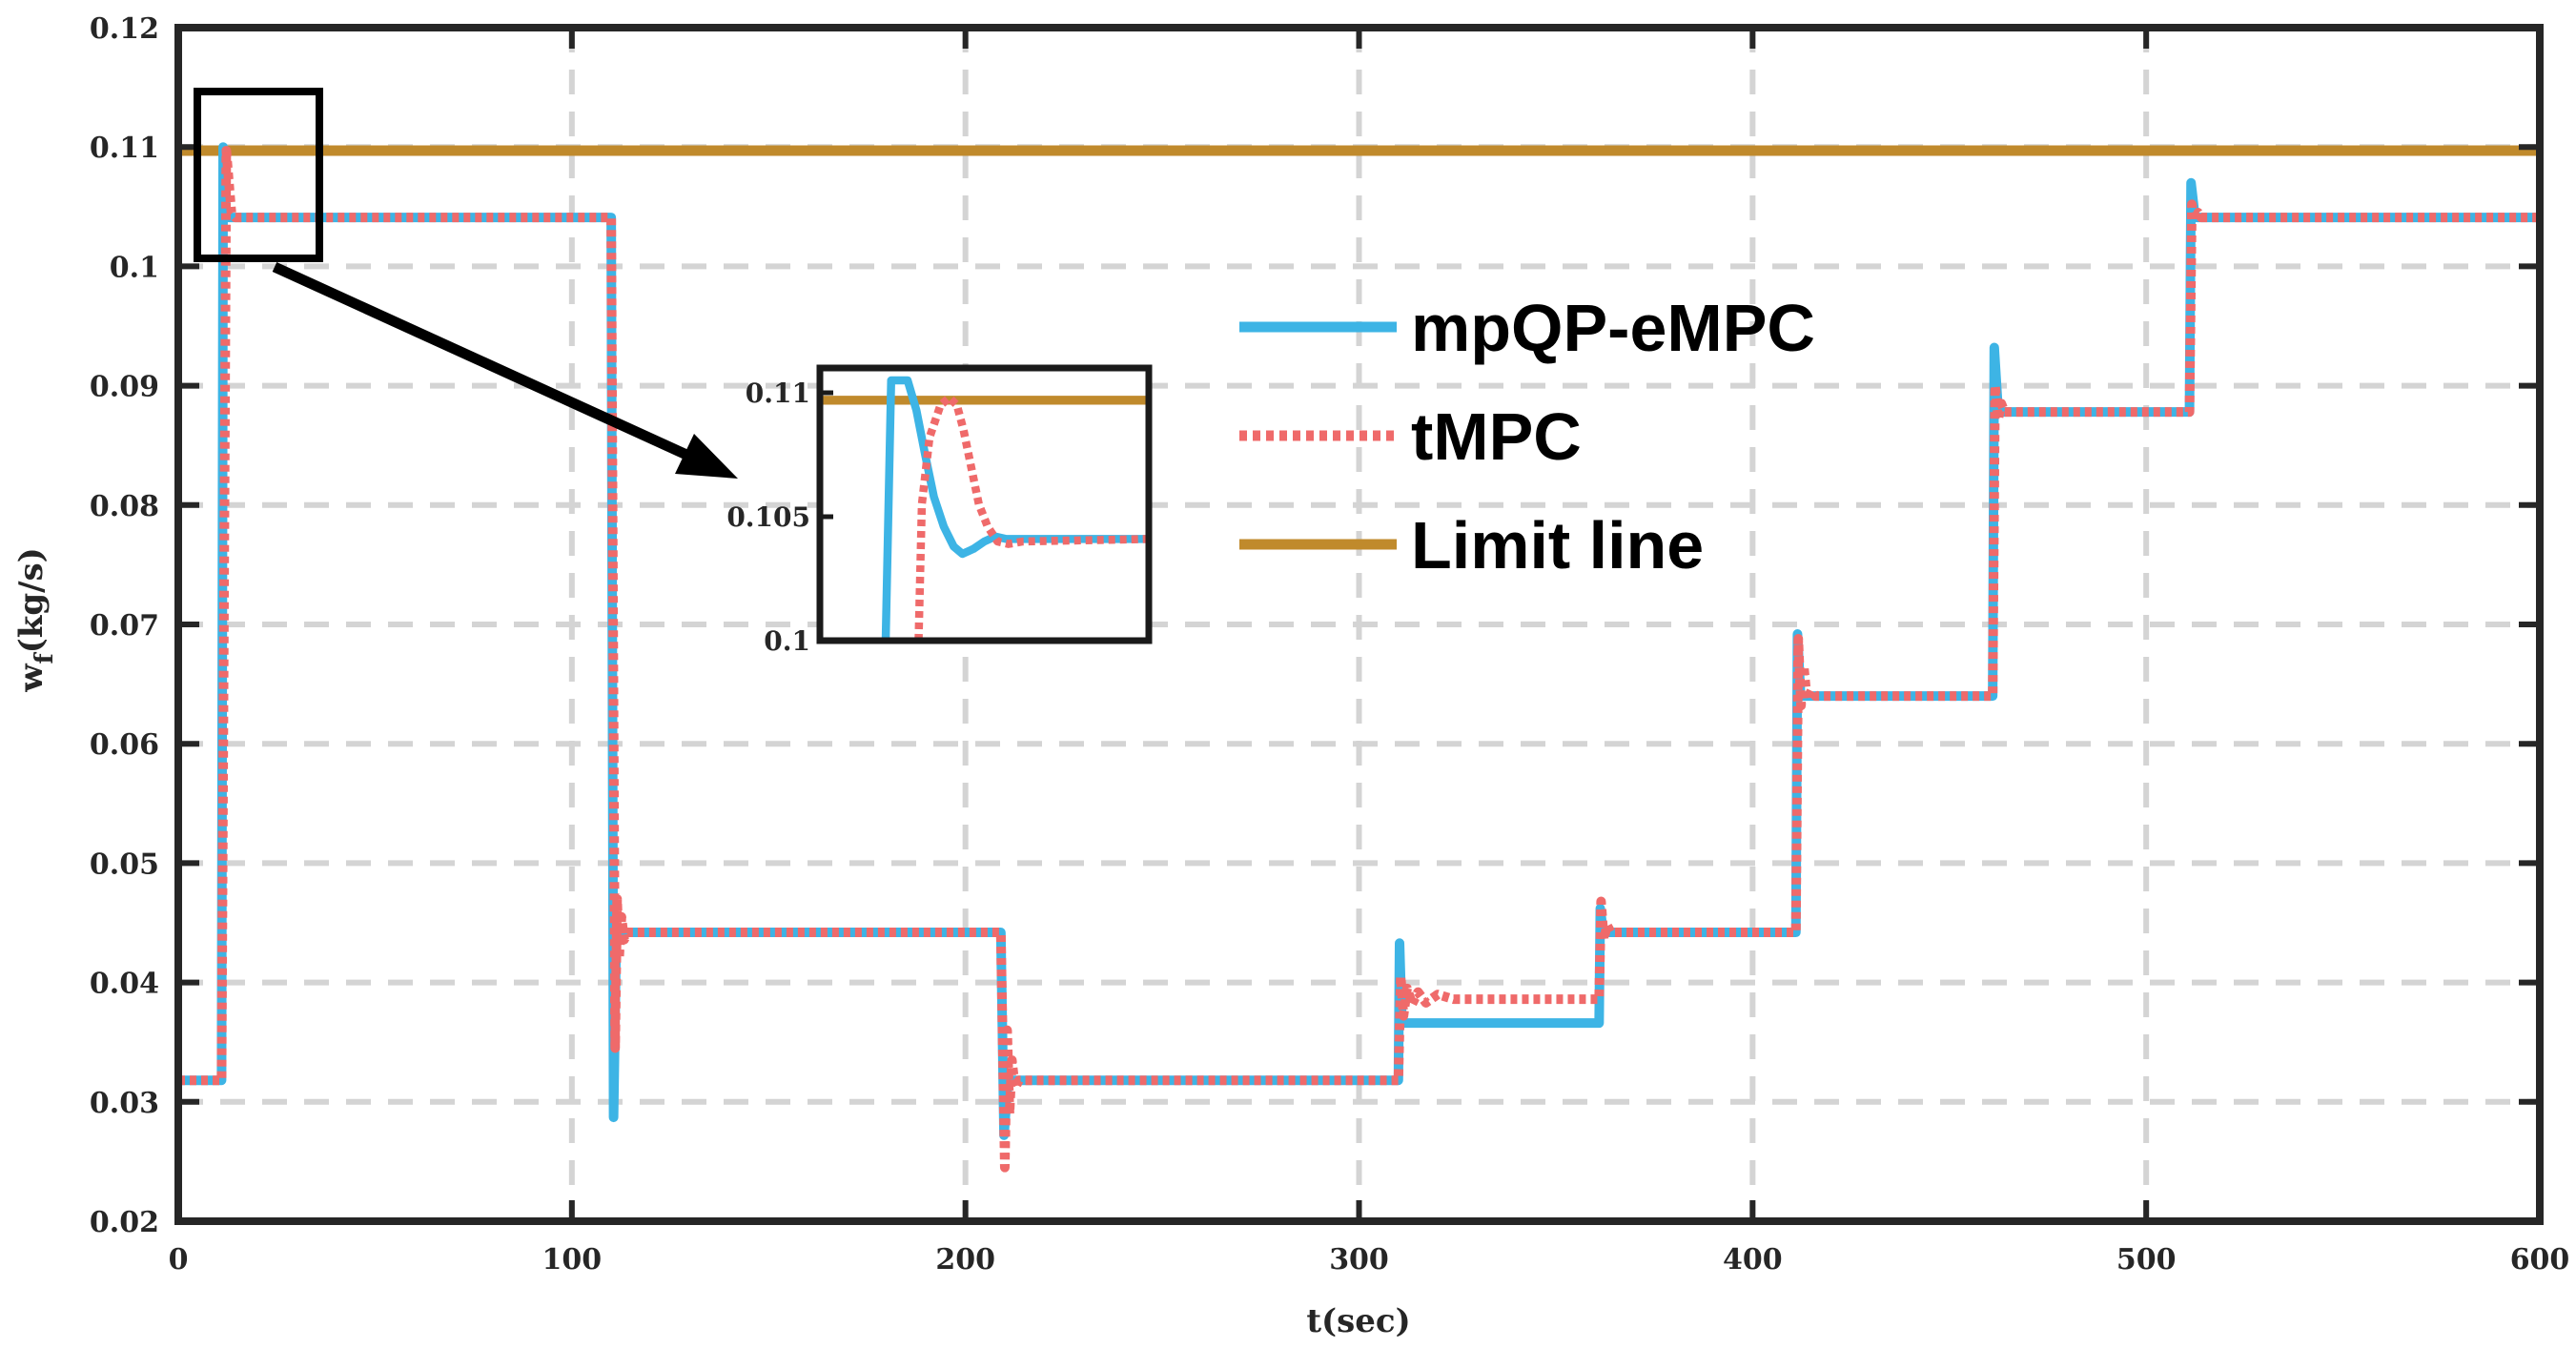  What do you see at coordinates (258, 175) in the screenshot?
I see `zoom-region-box` at bounding box center [258, 175].